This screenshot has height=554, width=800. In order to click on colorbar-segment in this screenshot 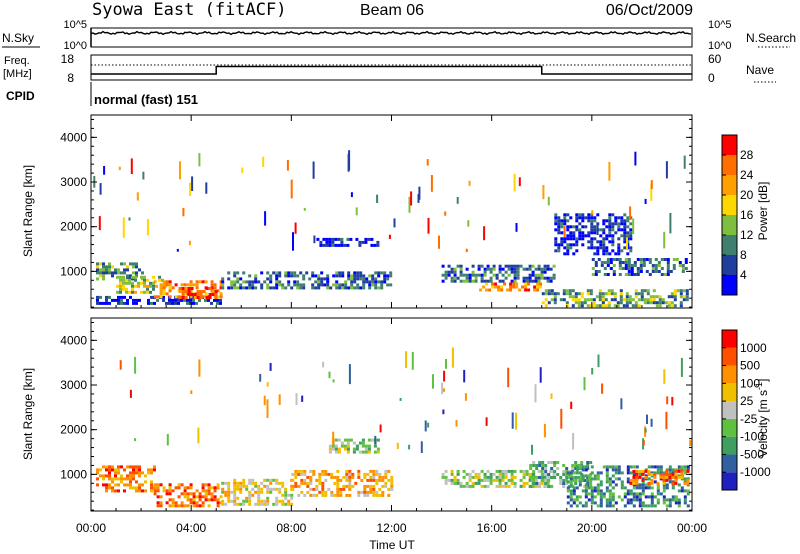, I will do `click(729, 427)`.